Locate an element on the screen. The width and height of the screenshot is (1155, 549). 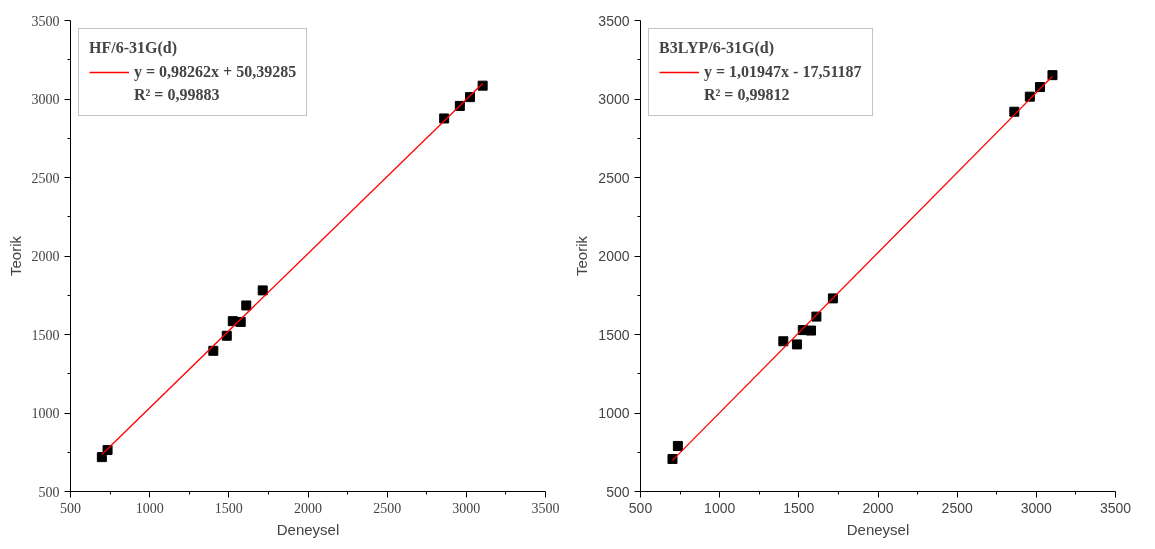
legend-label: y = 0,98262x + 50,39285 is located at coordinates (215, 72).